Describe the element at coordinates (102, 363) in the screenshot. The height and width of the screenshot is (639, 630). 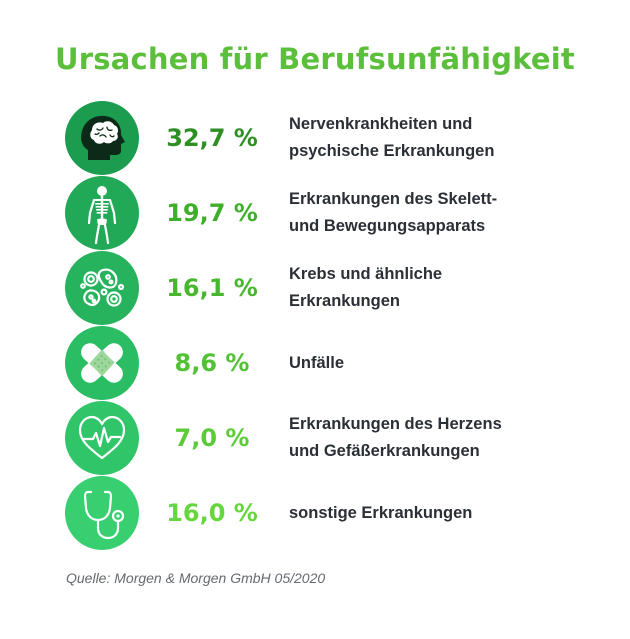
I see `bandage-icon` at that location.